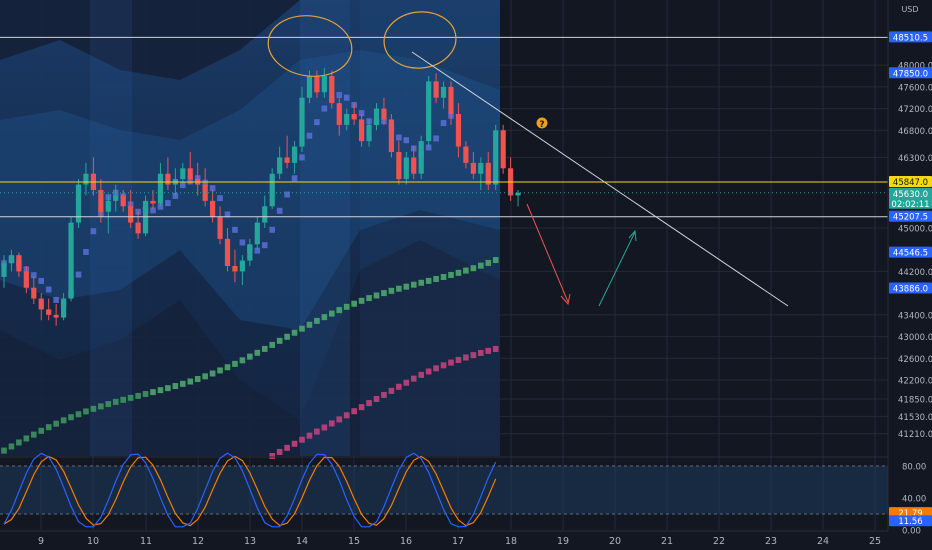 The image size is (932, 550). What do you see at coordinates (911, 532) in the screenshot?
I see `stoch-tick-label: 0.00` at bounding box center [911, 532].